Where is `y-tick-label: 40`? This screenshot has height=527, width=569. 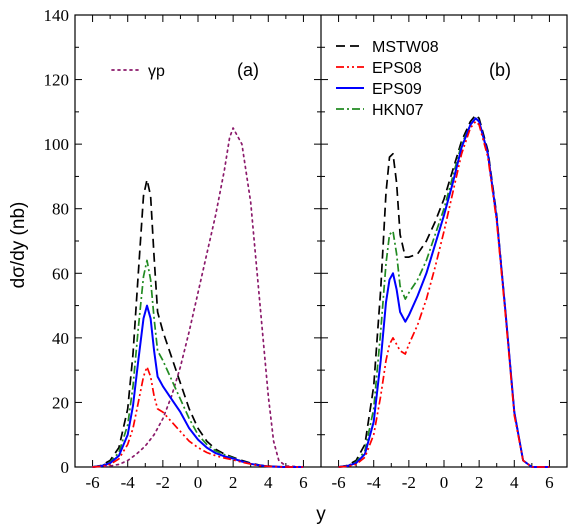
y-tick-label: 40 is located at coordinates (60, 338).